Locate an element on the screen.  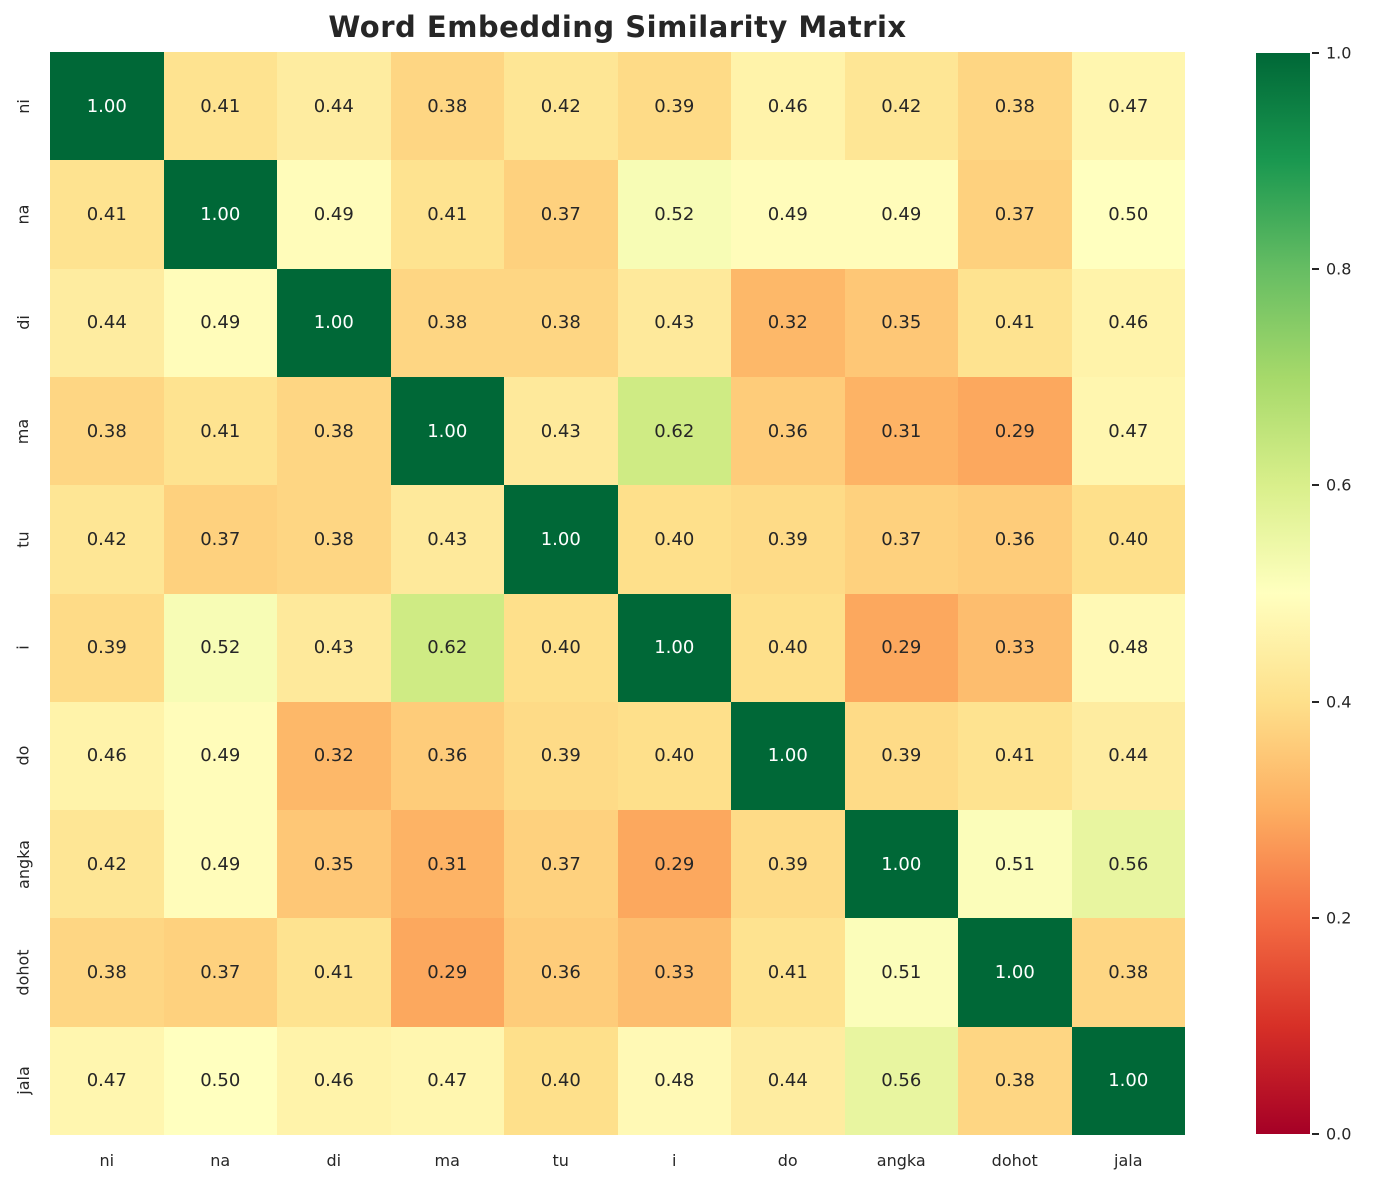
heatmap-cell-jala-angka: 0.56 is located at coordinates (901, 1080).